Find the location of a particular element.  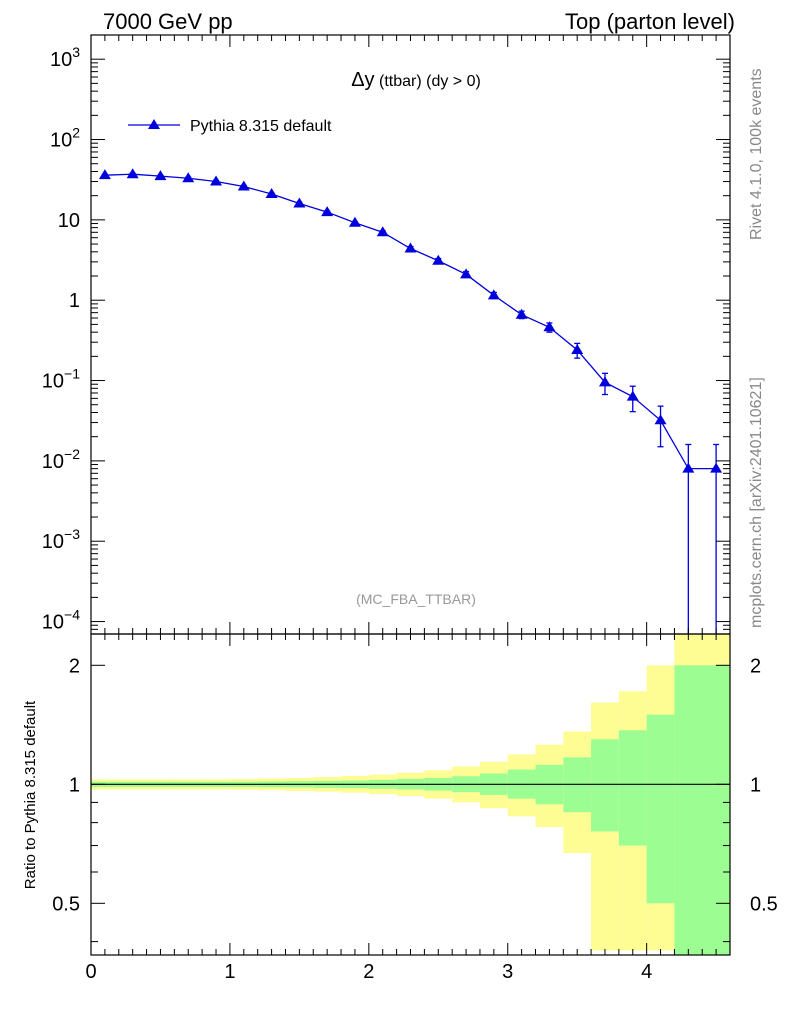

x-tick-label-4: 4 is located at coordinates (646, 972).